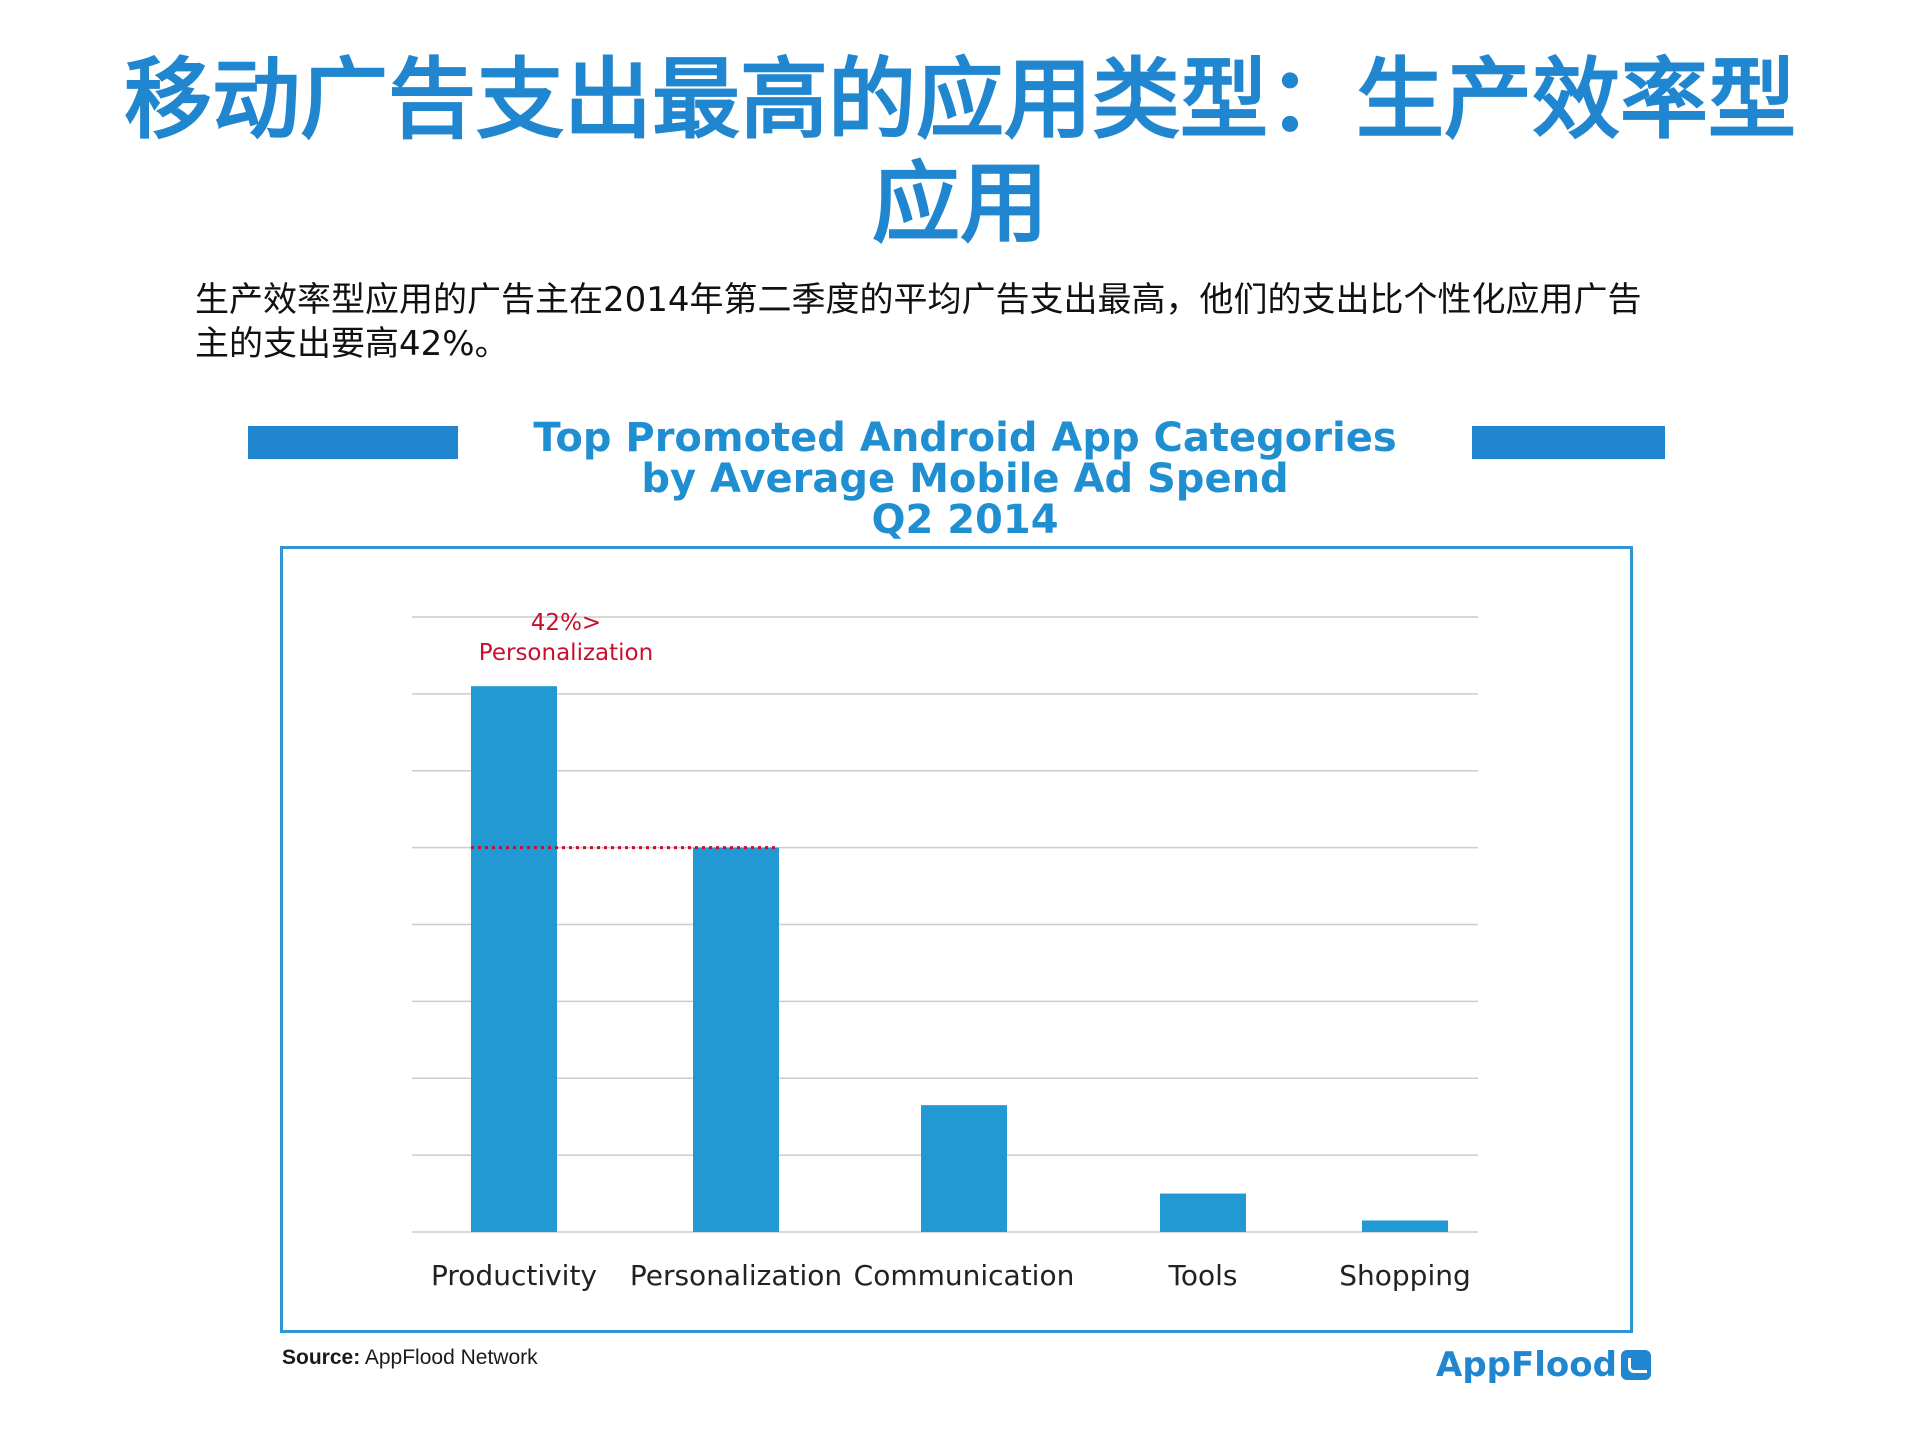 This screenshot has height=1440, width=1920. What do you see at coordinates (959, 203) in the screenshot?
I see `page-title-line-2: 应用` at bounding box center [959, 203].